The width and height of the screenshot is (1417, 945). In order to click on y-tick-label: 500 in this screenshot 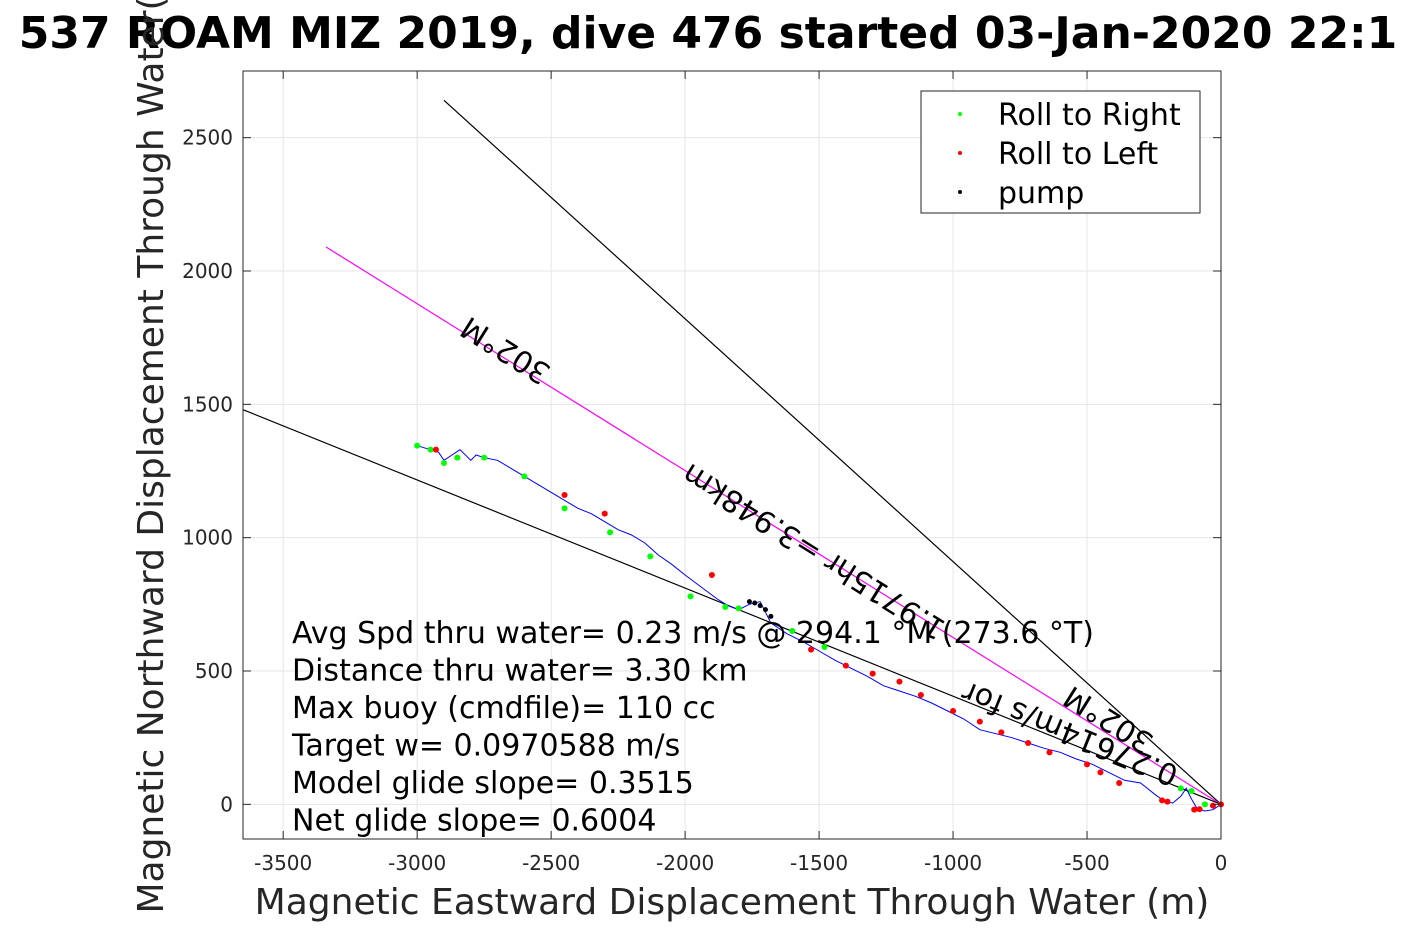, I will do `click(214, 671)`.